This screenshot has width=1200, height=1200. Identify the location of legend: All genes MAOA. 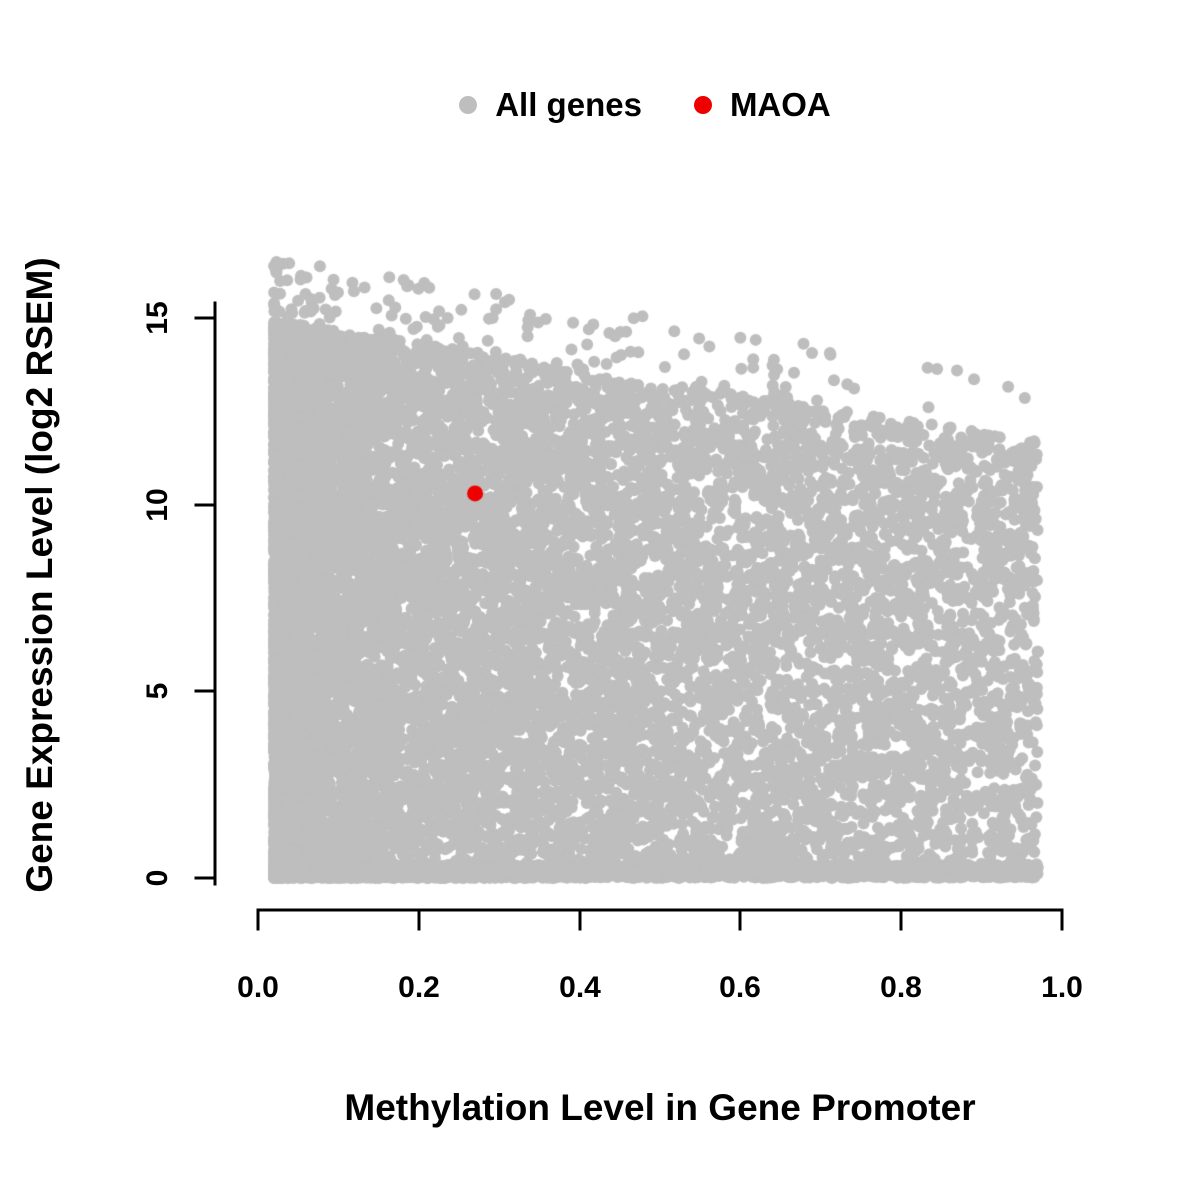
(600, 105).